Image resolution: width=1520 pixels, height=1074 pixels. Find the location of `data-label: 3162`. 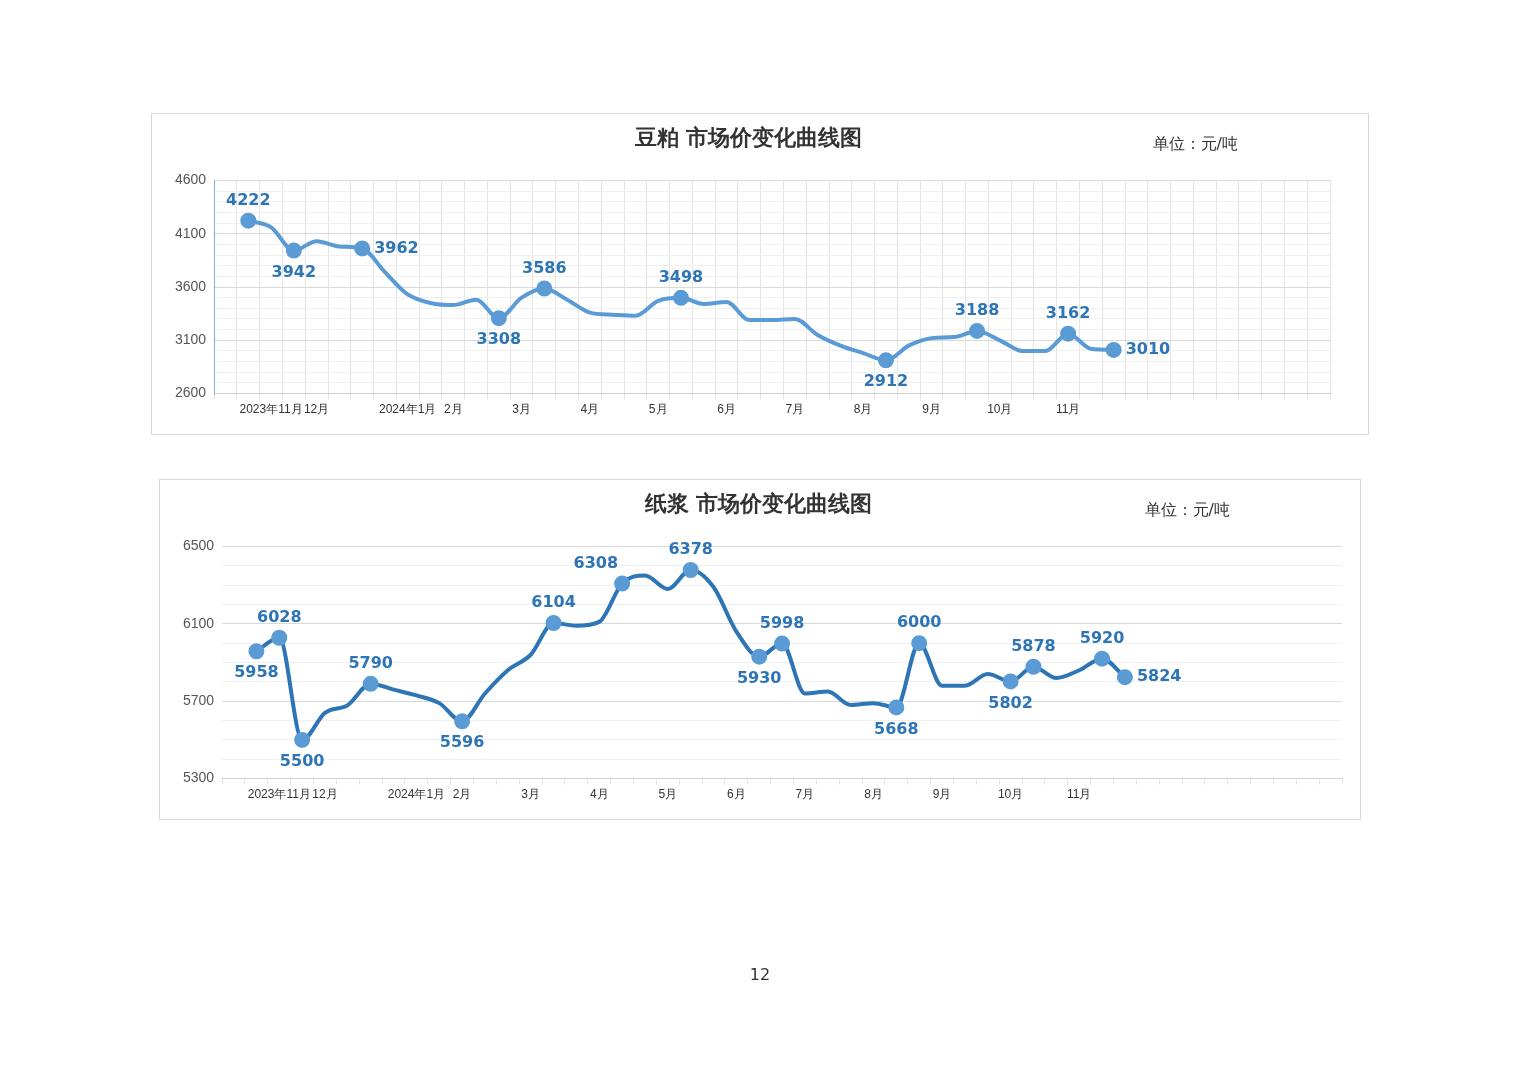

data-label: 3162 is located at coordinates (1068, 312).